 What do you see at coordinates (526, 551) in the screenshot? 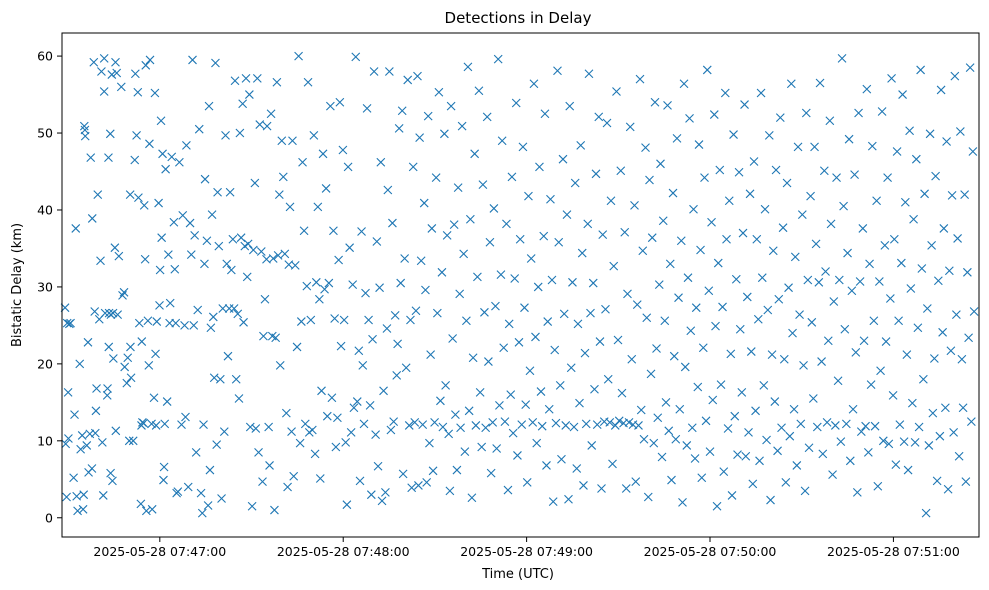
I see `x-tick-label: 2025-05-28 07:49:00` at bounding box center [526, 551].